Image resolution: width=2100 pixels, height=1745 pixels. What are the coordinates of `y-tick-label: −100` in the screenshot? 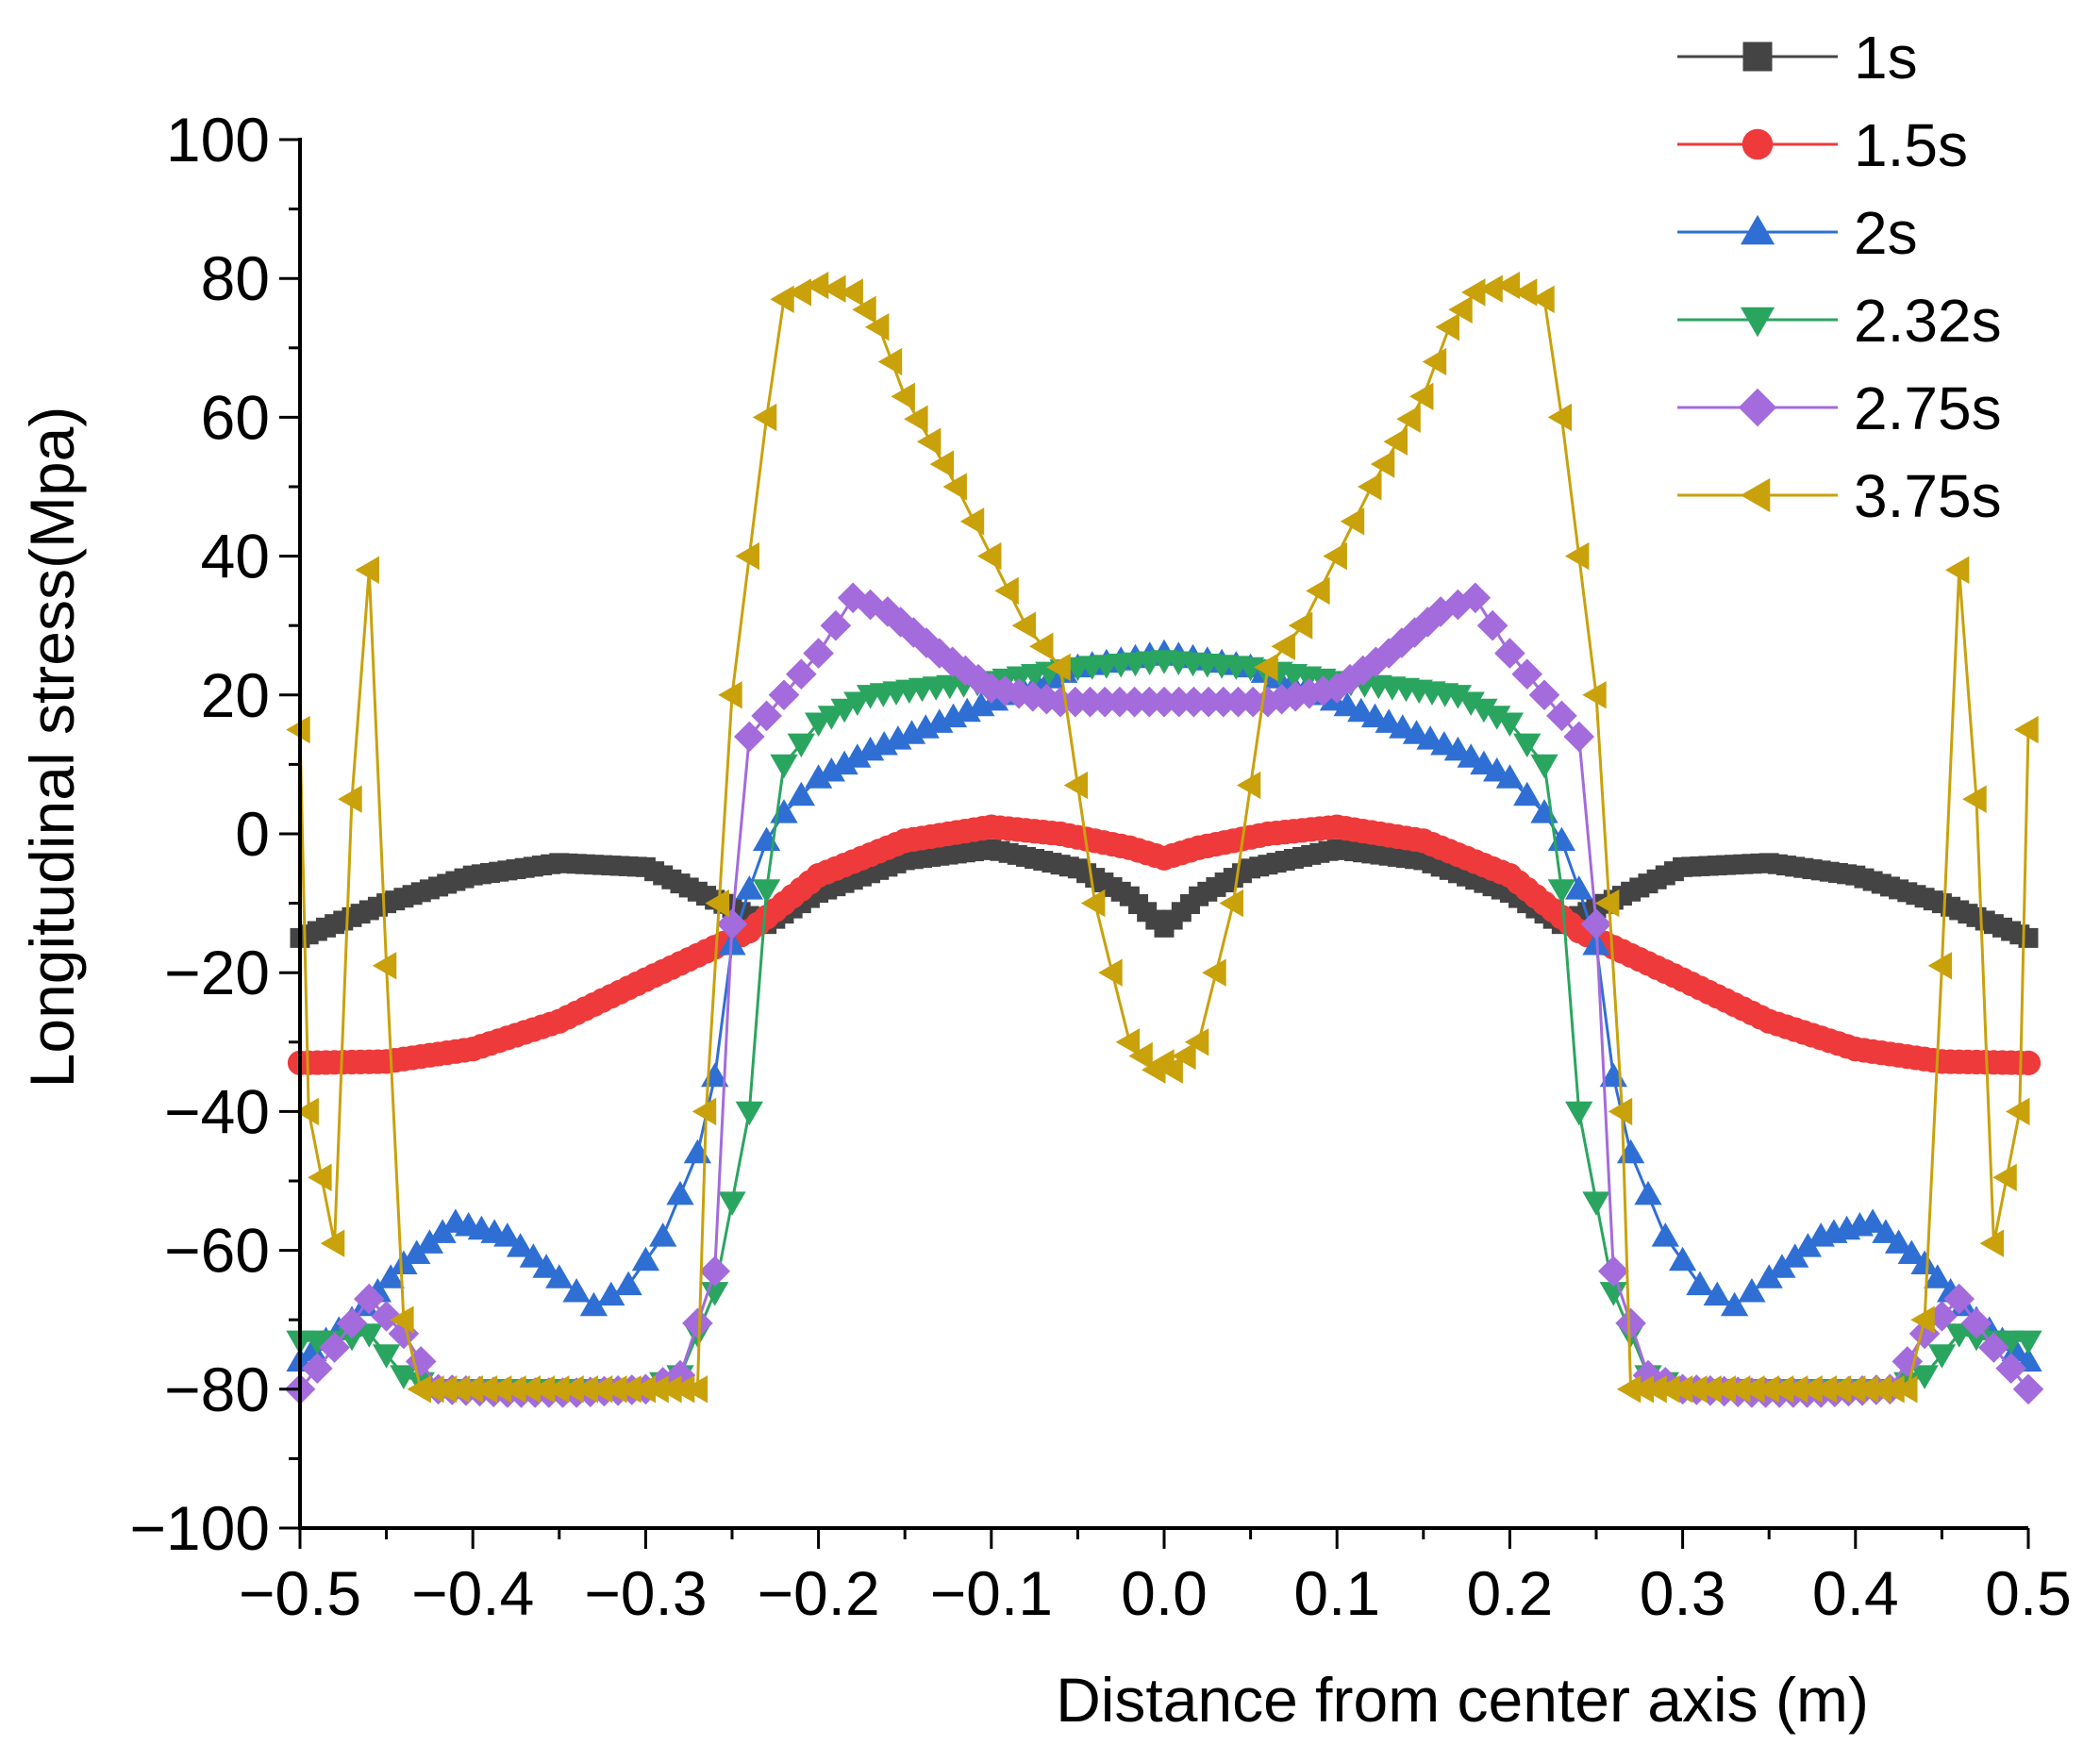 It's located at (199, 1528).